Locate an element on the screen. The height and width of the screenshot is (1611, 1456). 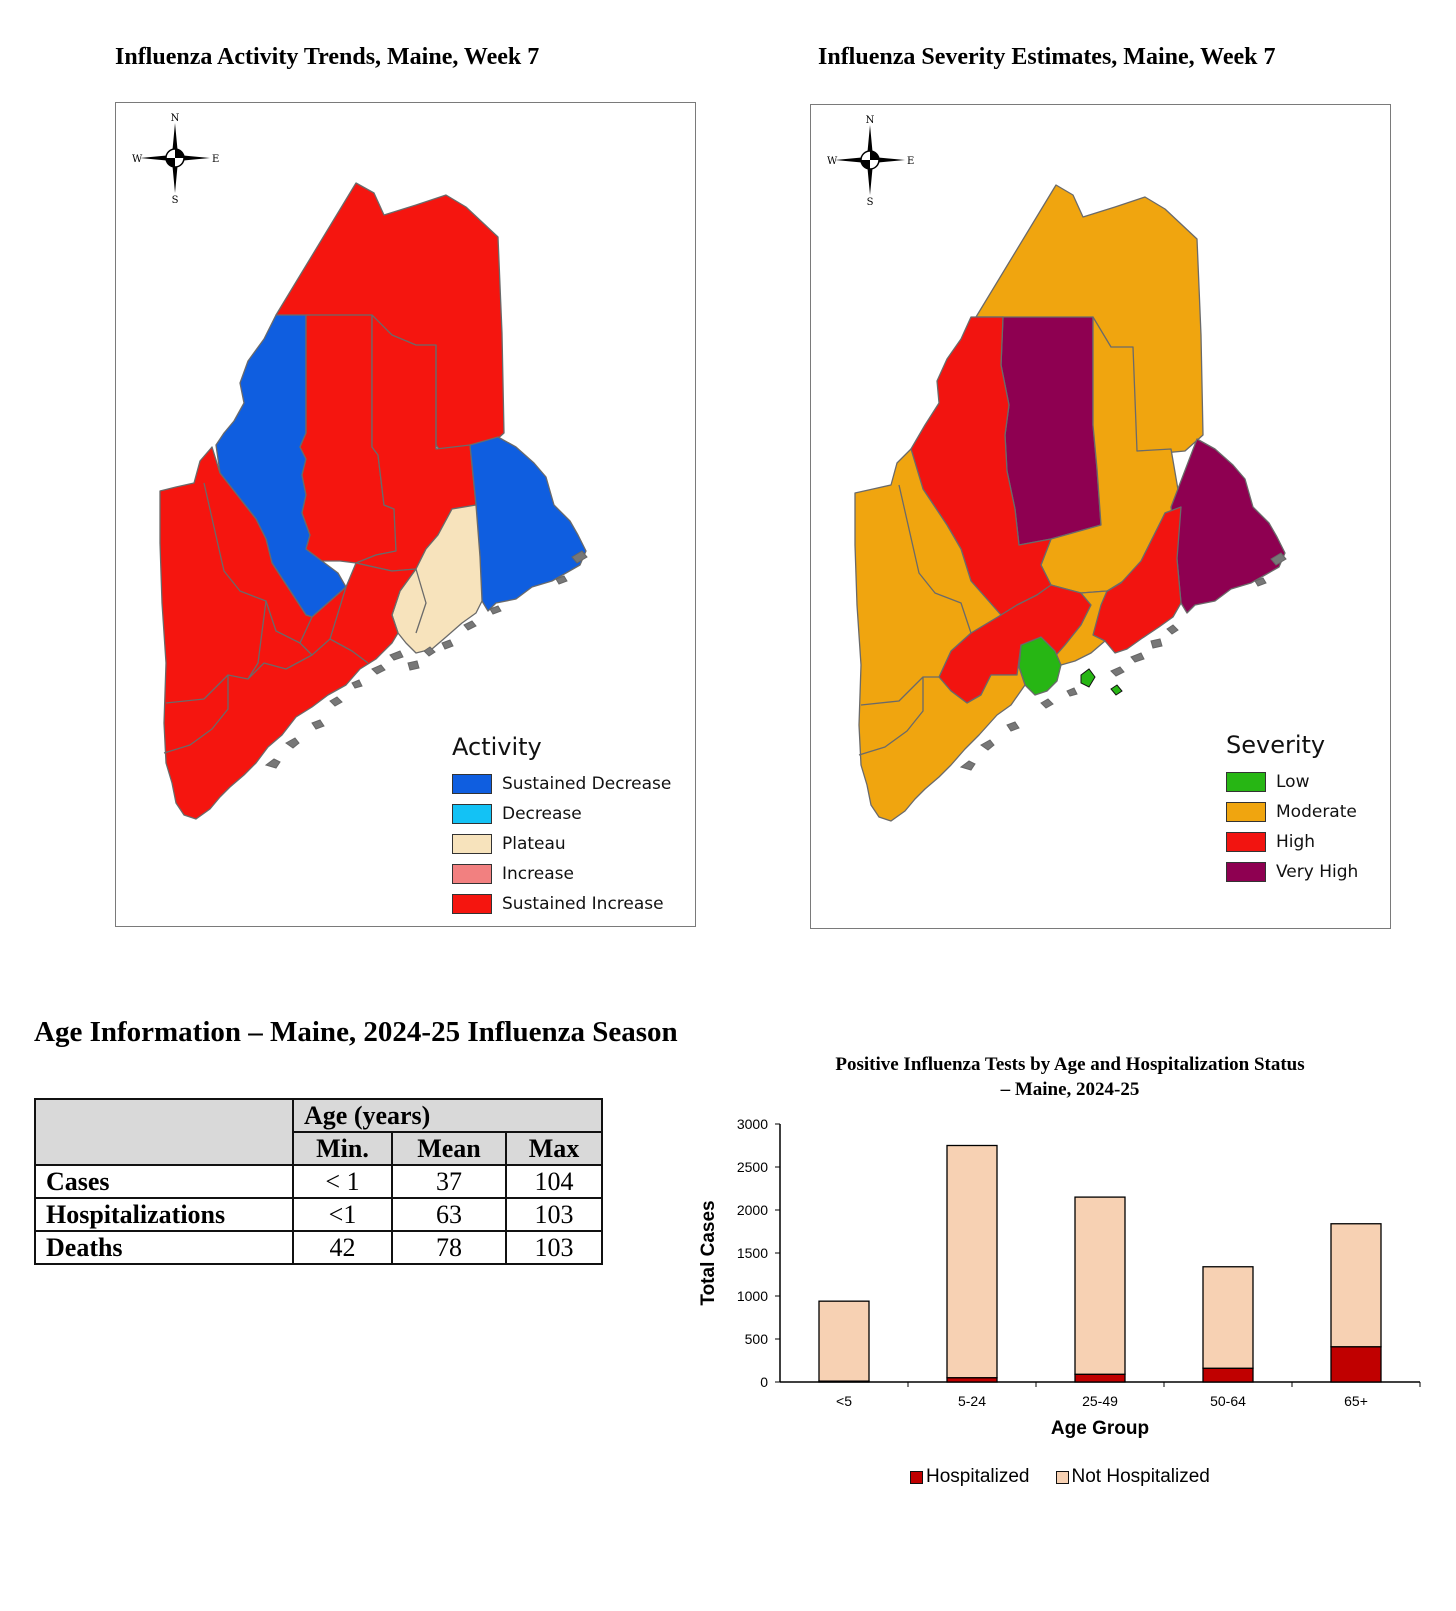
table-row: Cases < 1 37 104 is located at coordinates (318, 1181).